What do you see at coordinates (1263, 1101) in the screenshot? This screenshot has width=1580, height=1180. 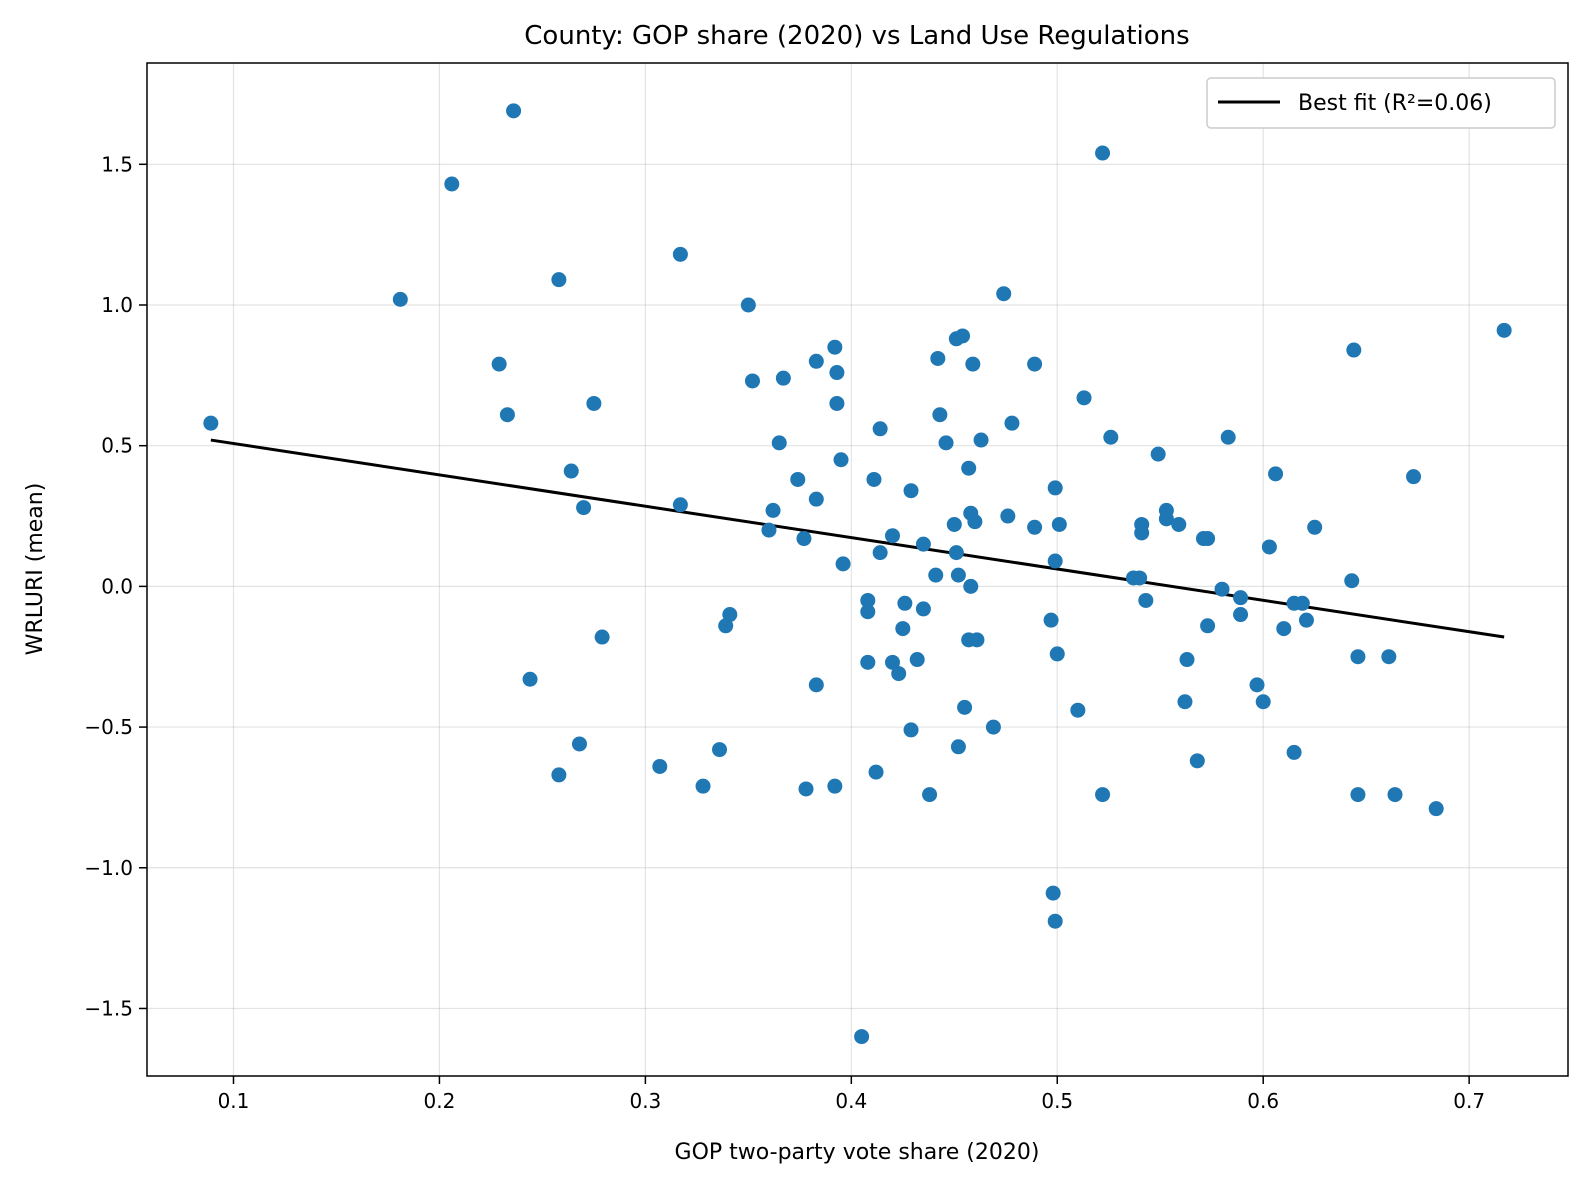 I see `x-tick-label: 0.6` at bounding box center [1263, 1101].